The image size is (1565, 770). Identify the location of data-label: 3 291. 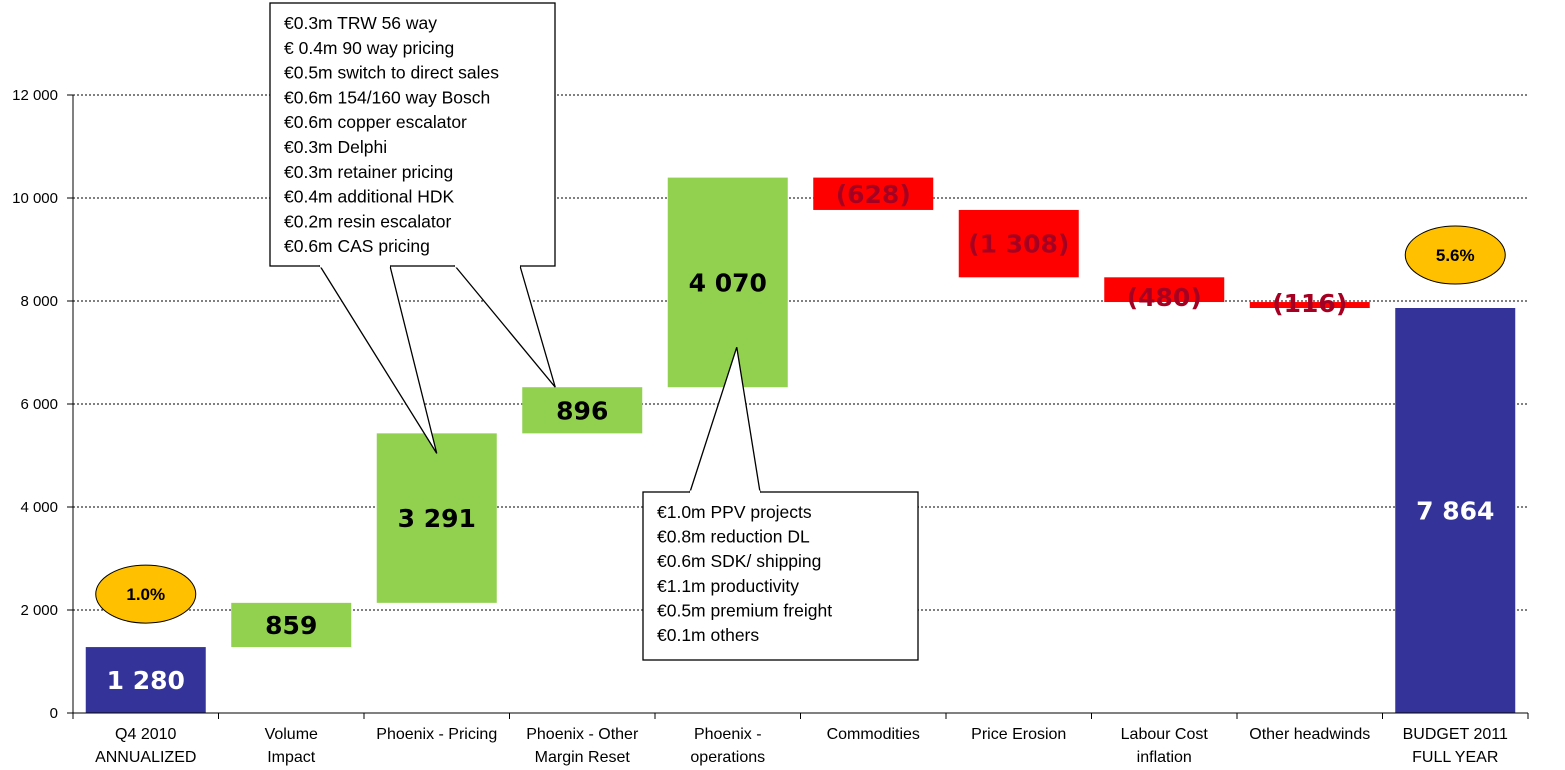
(437, 518).